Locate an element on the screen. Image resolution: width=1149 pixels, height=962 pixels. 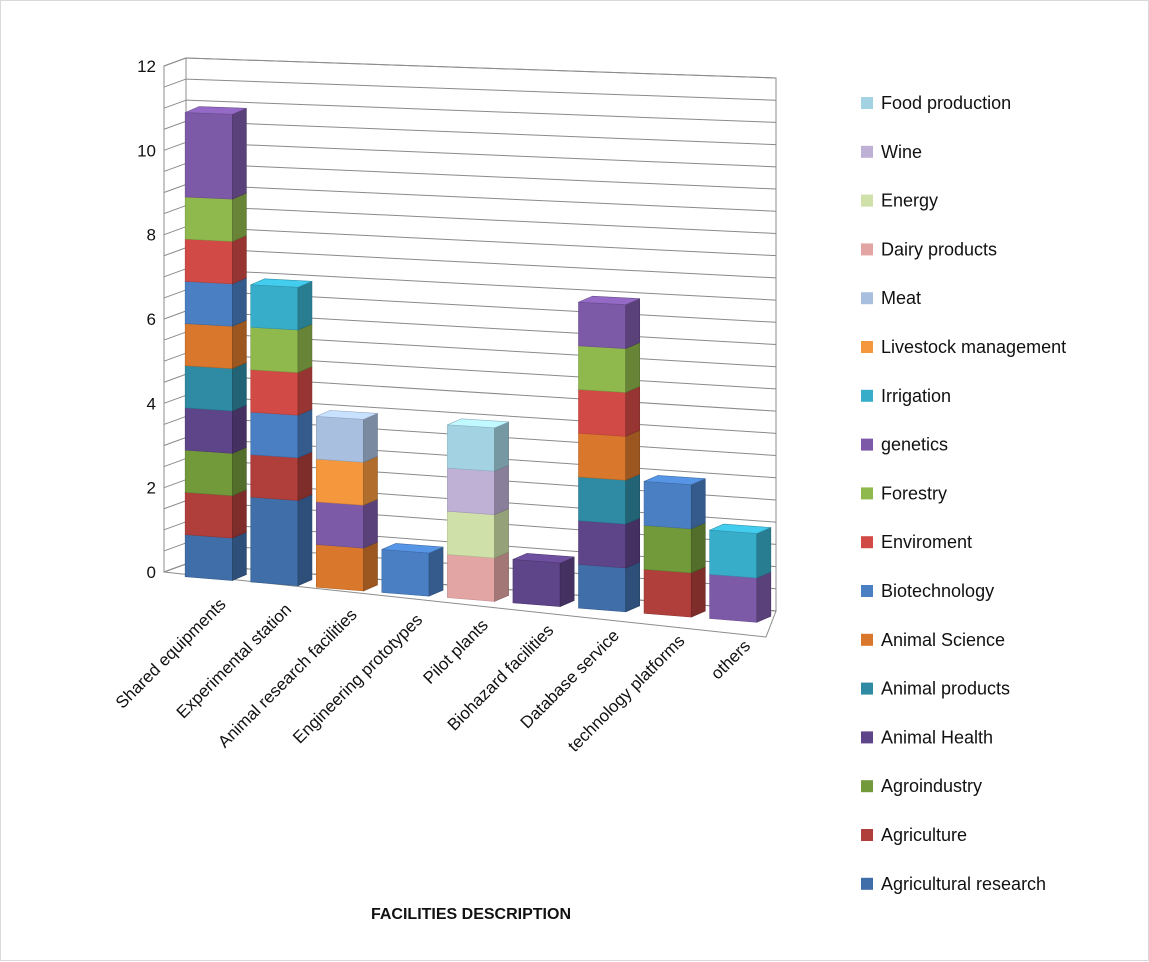
bar-side-shared-equipments-animal-health is located at coordinates (239, 429).